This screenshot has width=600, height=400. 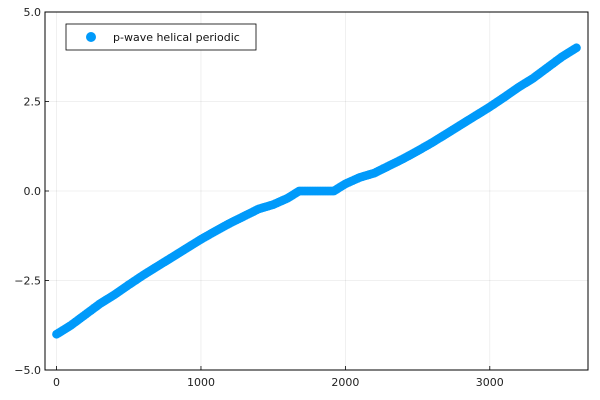 I want to click on y-tick-label: −2.5, so click(x=27, y=281).